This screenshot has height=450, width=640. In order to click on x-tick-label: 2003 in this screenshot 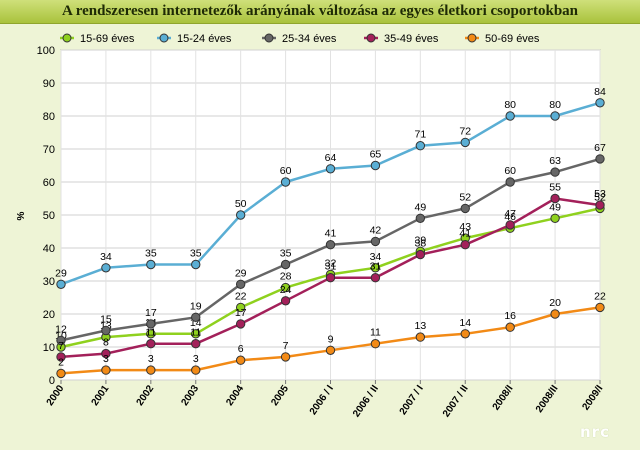, I will do `click(190, 395)`.